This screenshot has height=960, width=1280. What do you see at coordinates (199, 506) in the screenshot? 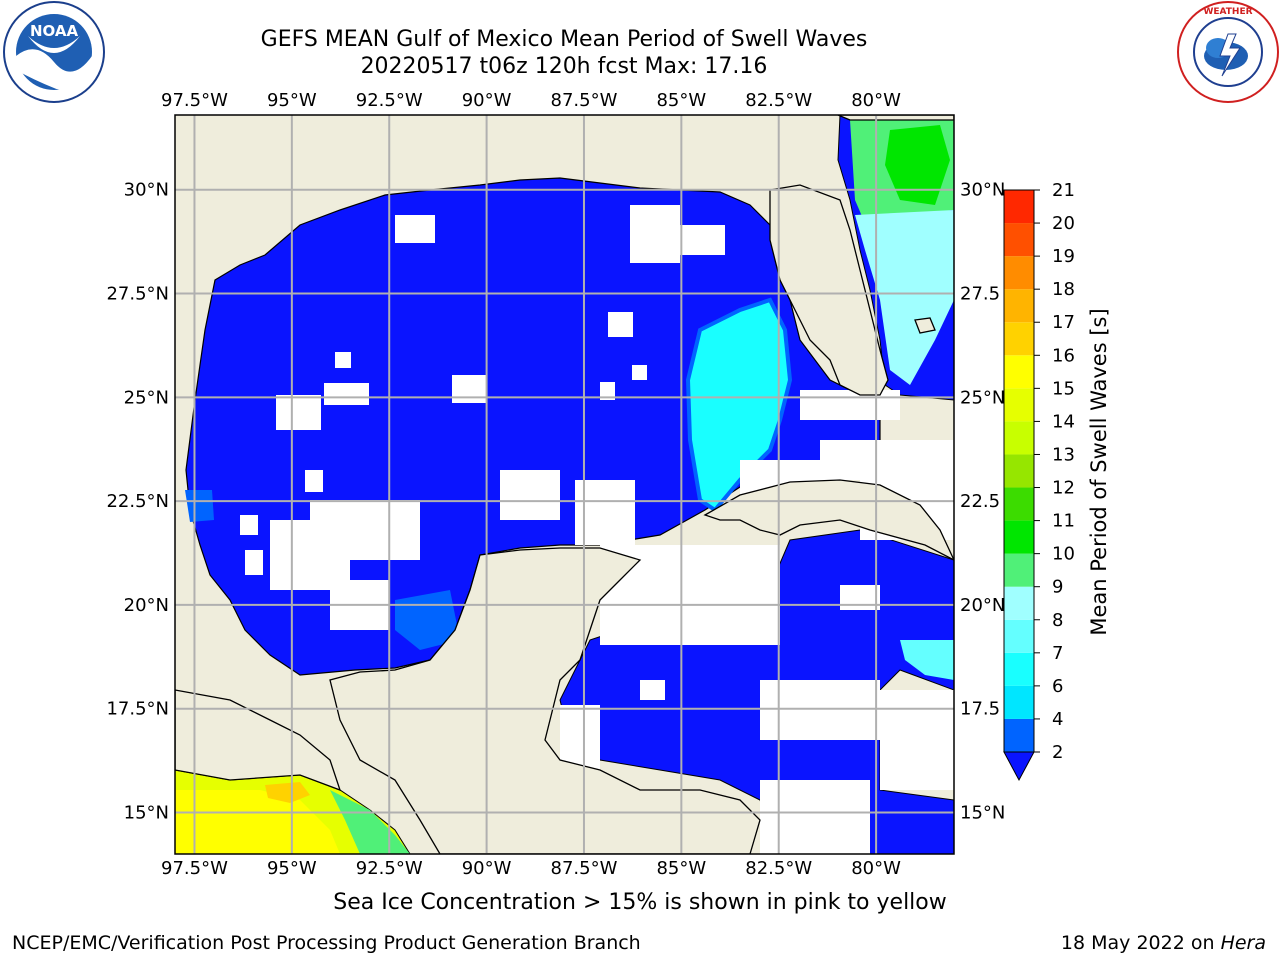
I see `western-gulf-light-area` at bounding box center [199, 506].